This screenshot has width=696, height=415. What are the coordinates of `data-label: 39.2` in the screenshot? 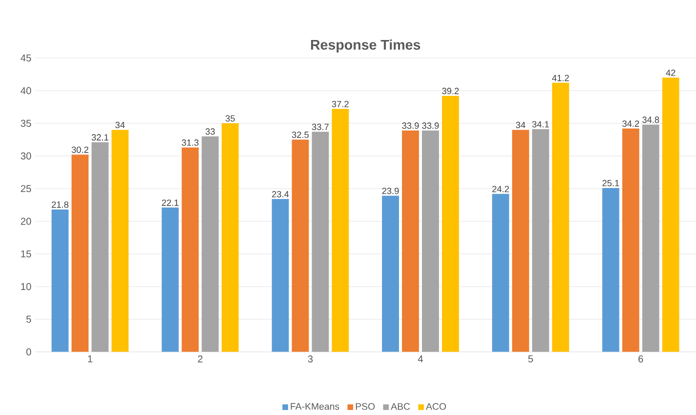 It's located at (450, 91).